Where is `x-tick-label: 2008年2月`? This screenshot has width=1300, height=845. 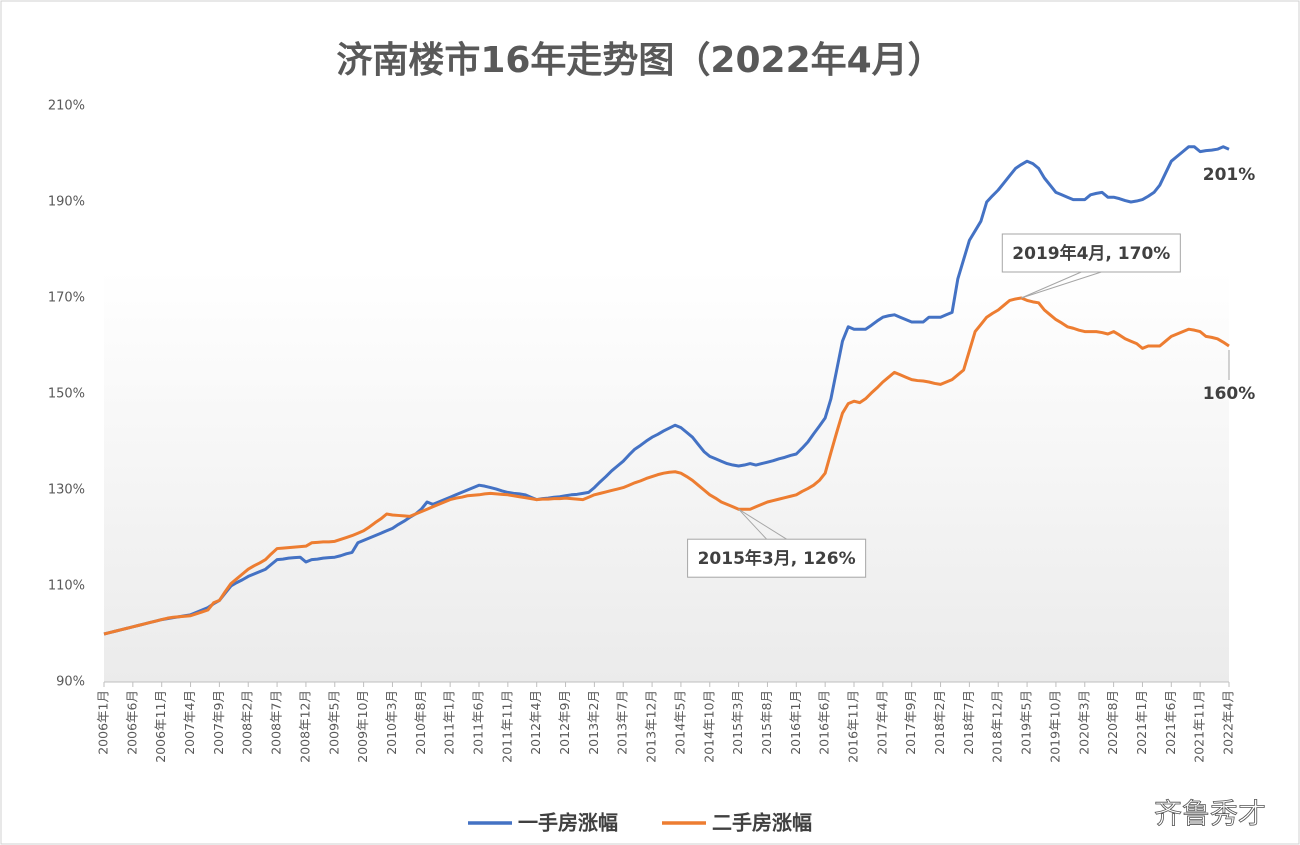 x-tick-label: 2008年2月 is located at coordinates (247, 722).